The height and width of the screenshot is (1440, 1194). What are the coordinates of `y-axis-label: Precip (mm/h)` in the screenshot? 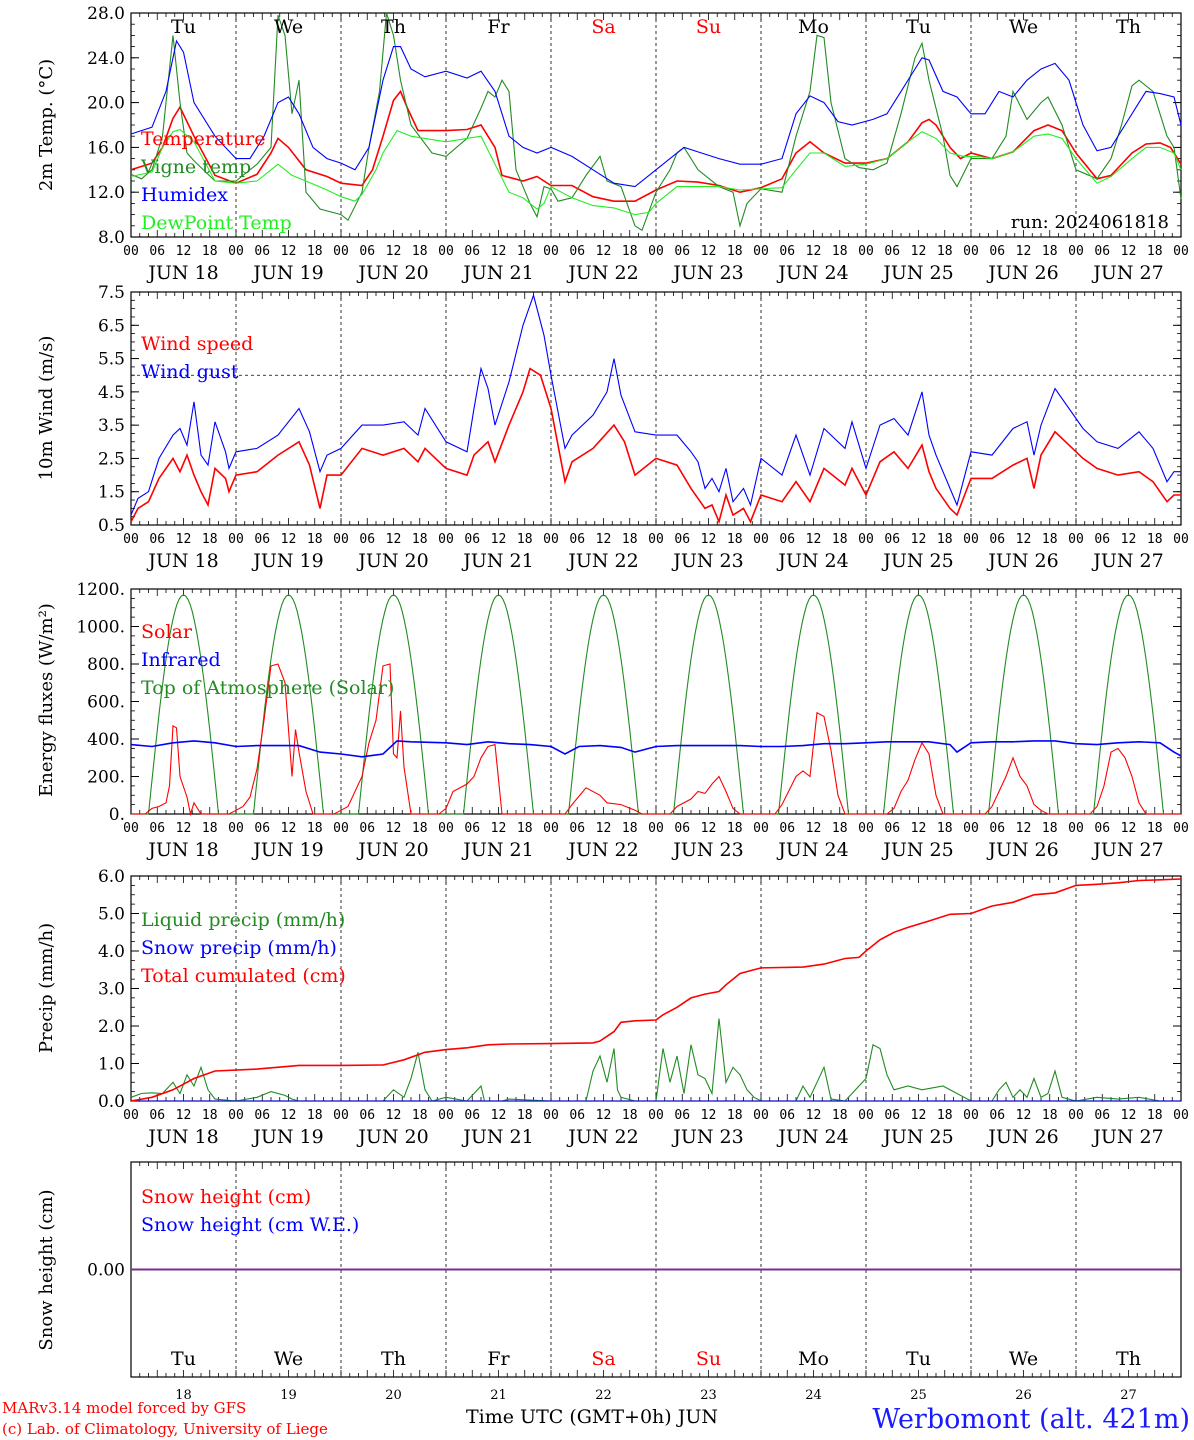 It's located at (46, 988).